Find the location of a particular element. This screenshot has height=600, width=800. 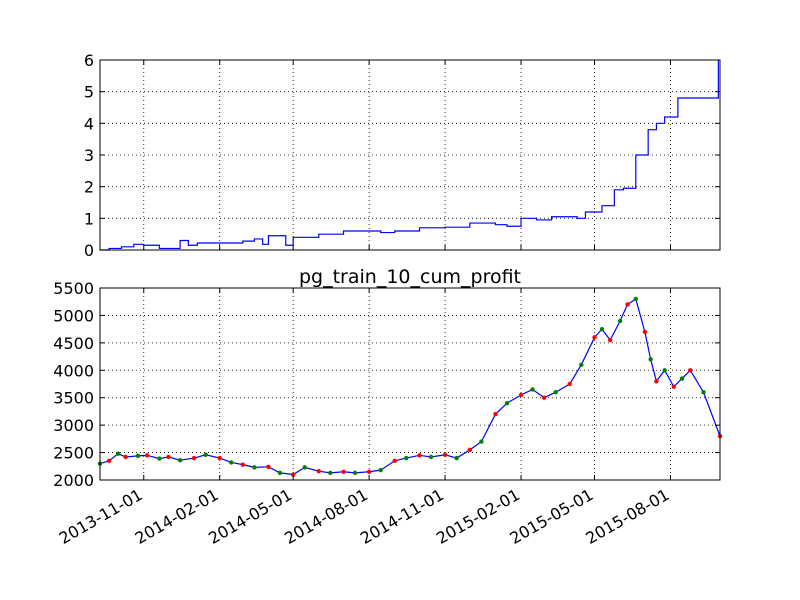

y-tick-label: 5000 is located at coordinates (73, 315).